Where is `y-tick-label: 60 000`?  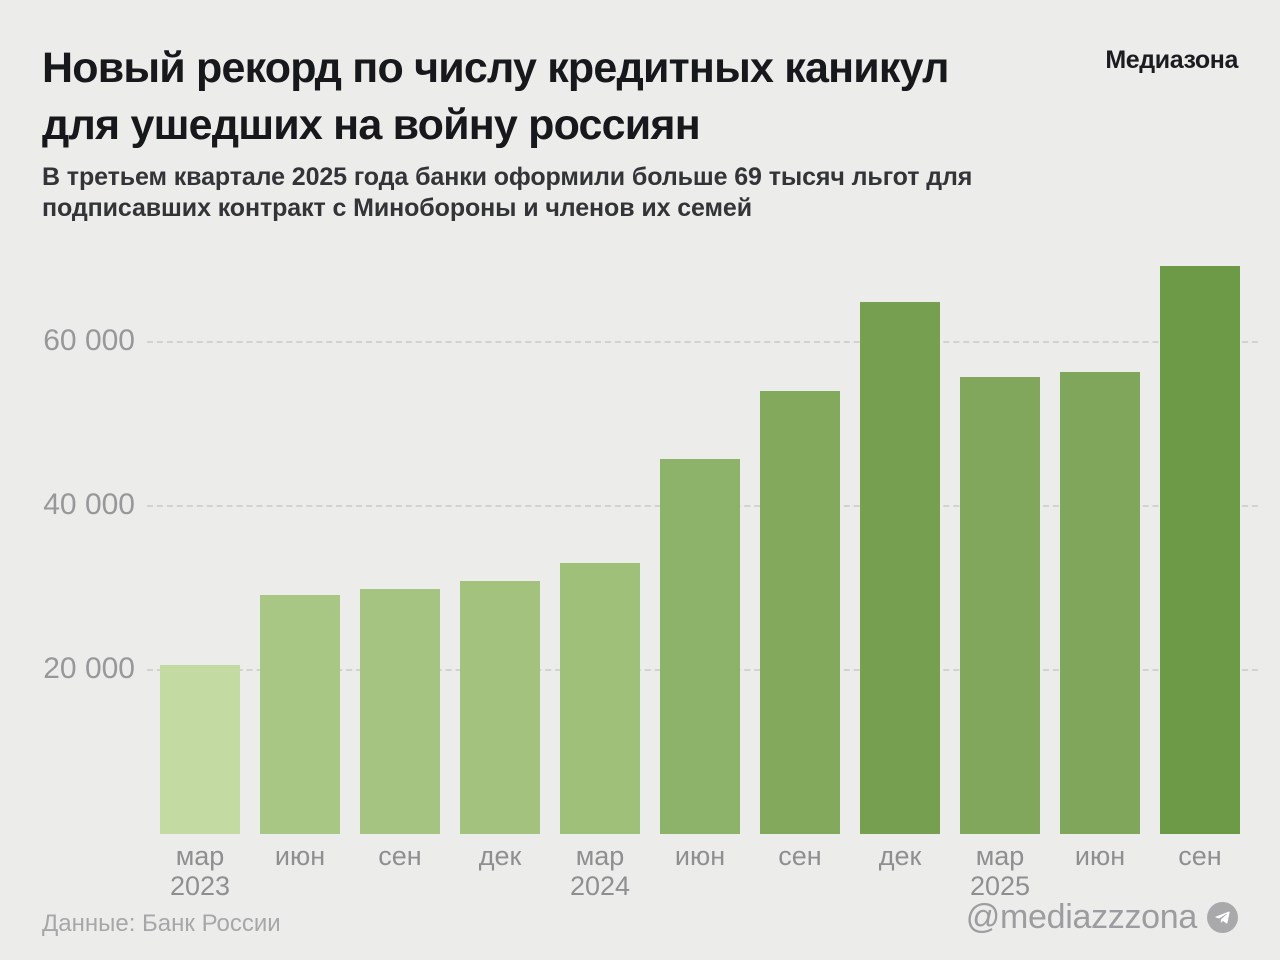 y-tick-label: 60 000 is located at coordinates (89, 340).